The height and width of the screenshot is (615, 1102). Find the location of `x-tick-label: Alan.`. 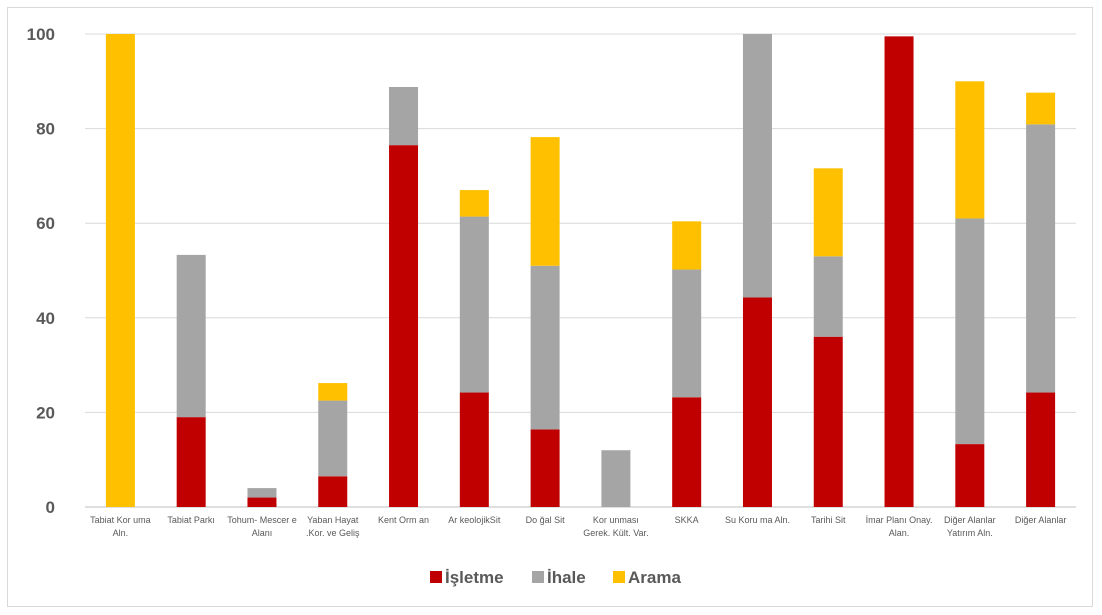

x-tick-label: Alan. is located at coordinates (899, 533).